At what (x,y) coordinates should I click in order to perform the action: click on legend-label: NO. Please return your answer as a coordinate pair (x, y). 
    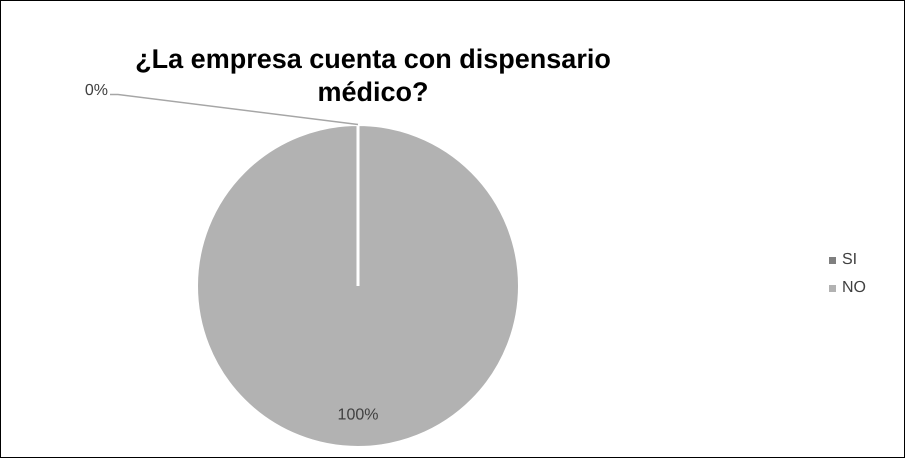
    Looking at the image, I should click on (854, 288).